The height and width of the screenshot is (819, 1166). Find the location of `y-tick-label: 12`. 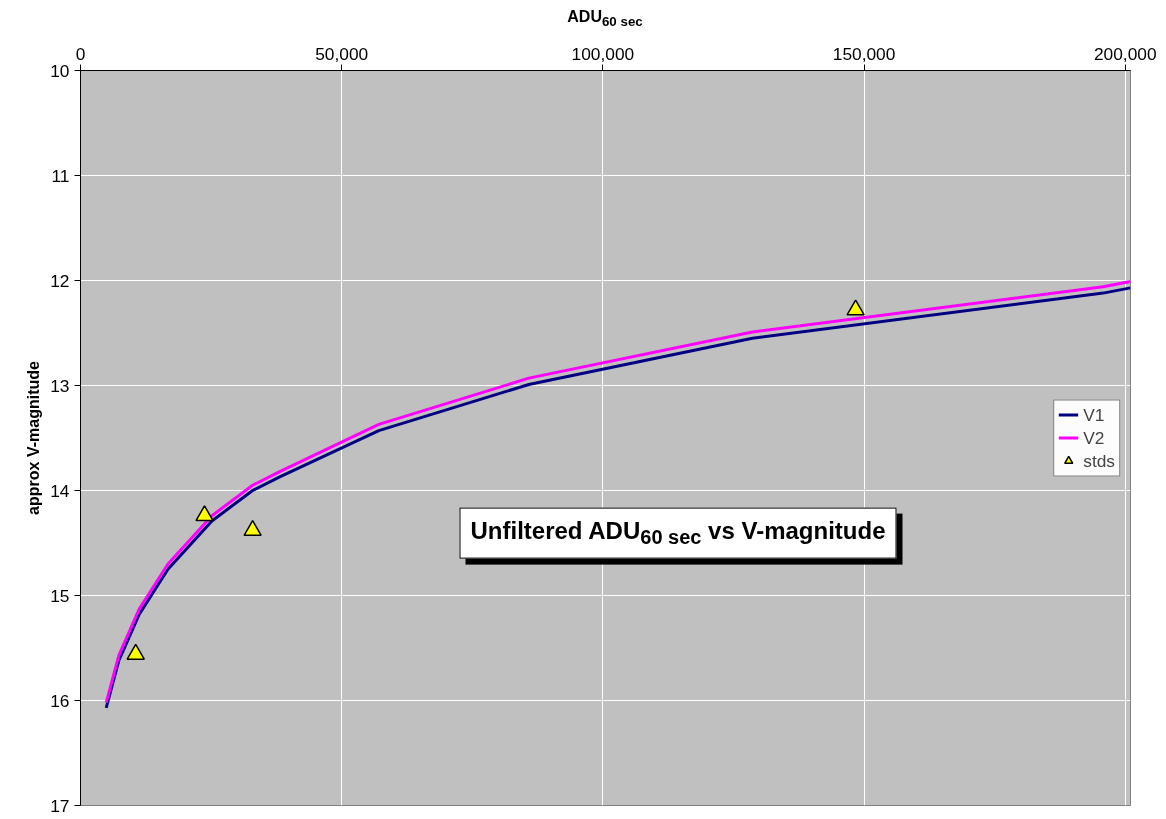

y-tick-label: 12 is located at coordinates (60, 280).